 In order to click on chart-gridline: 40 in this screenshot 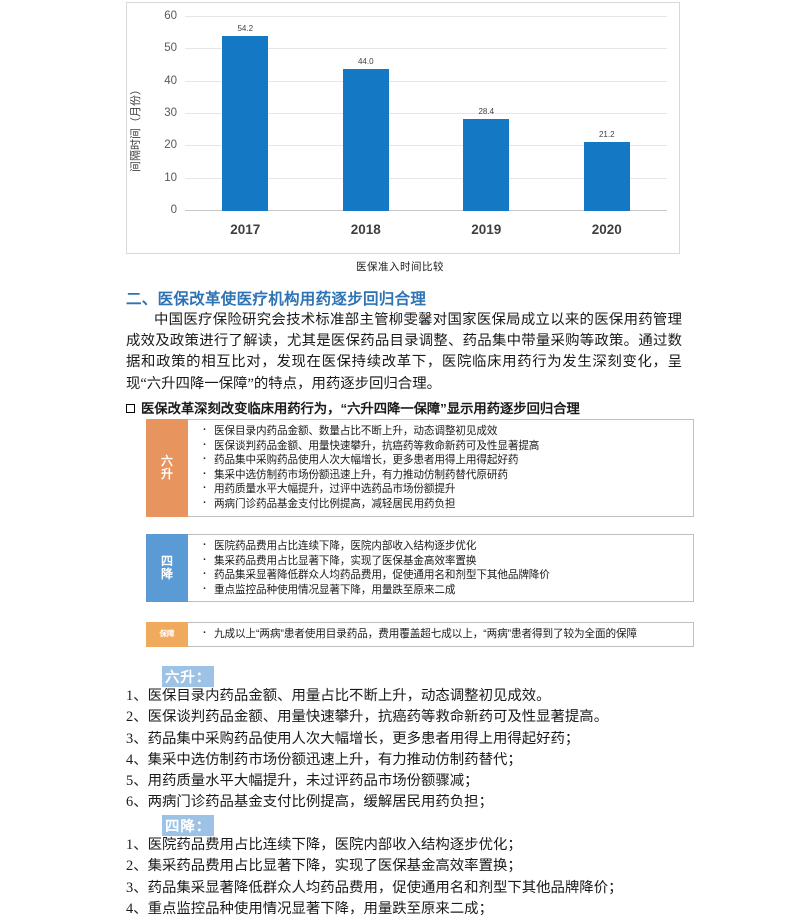, I will do `click(415, 81)`.